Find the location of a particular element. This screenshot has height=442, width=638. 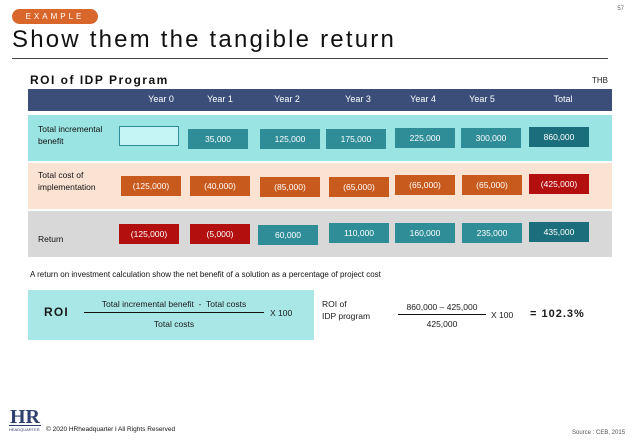

row-label-line: Total cost of is located at coordinates (61, 175).